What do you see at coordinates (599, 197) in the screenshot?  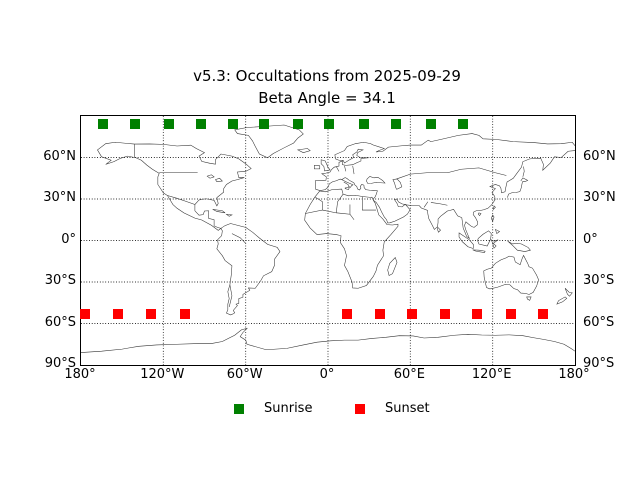 I see `y-tick-label-right: 30°N` at bounding box center [599, 197].